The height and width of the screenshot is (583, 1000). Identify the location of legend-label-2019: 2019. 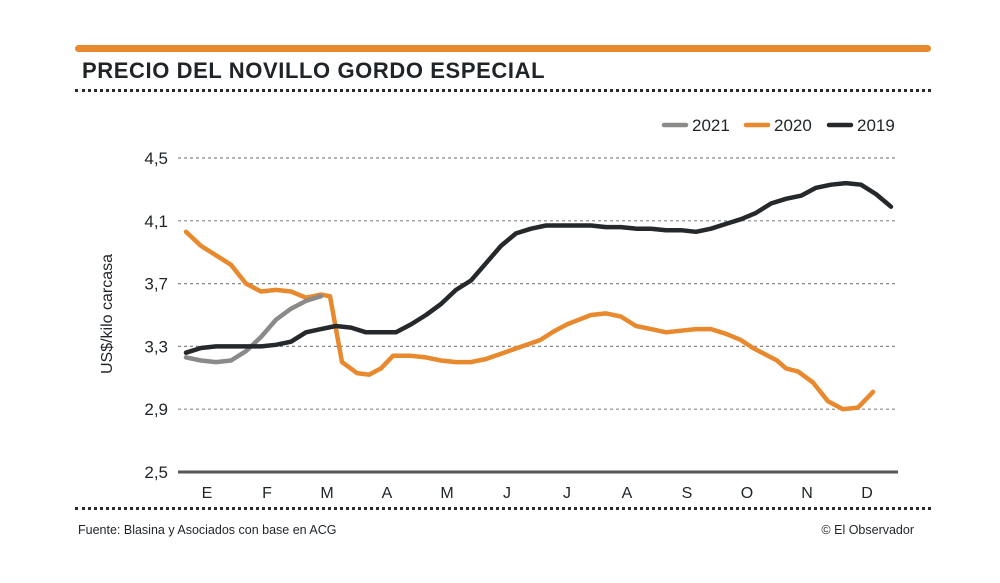
(876, 125).